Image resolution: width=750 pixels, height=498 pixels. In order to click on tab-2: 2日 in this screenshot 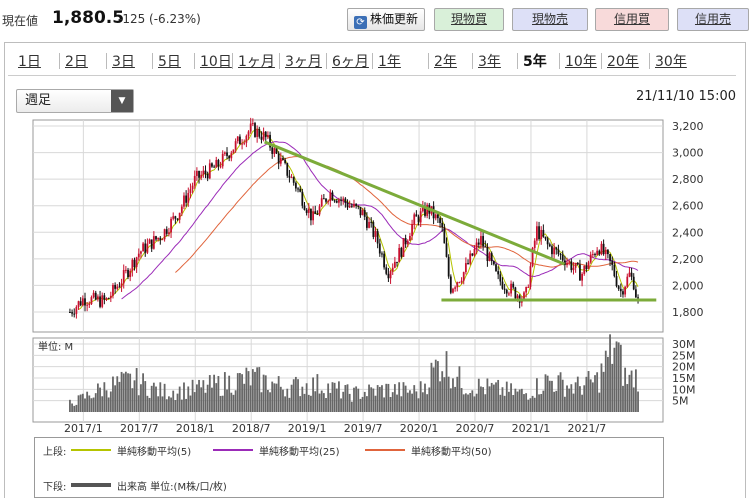, I will do `click(76, 62)`.